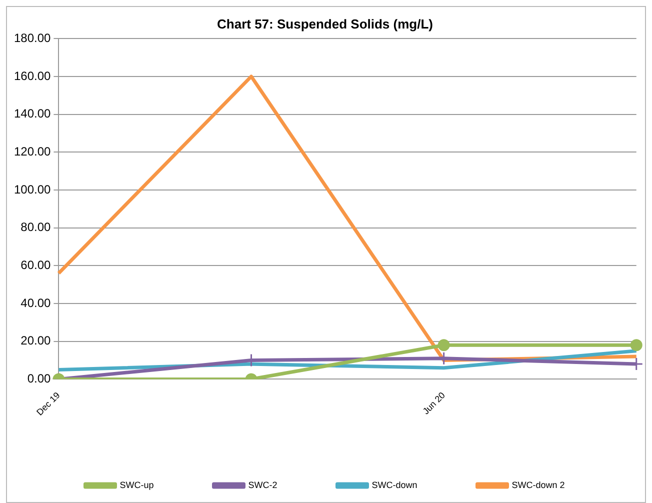 The height and width of the screenshot is (503, 652). Describe the element at coordinates (36, 265) in the screenshot. I see `y-tick-label: 60.00` at that location.